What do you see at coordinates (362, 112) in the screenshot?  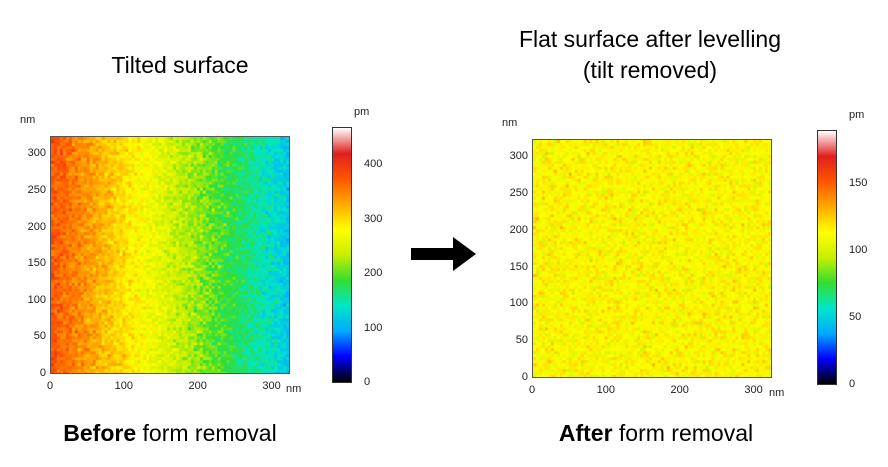 I see `left-colorbar-unit: pm` at bounding box center [362, 112].